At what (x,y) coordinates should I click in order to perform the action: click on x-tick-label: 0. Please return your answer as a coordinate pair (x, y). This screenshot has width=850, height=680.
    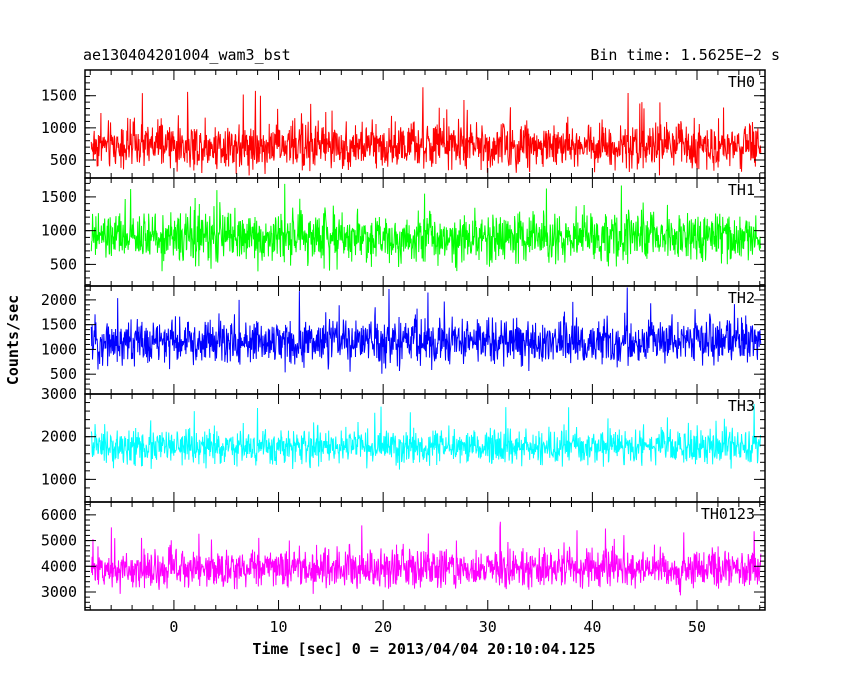
    Looking at the image, I should click on (173, 627).